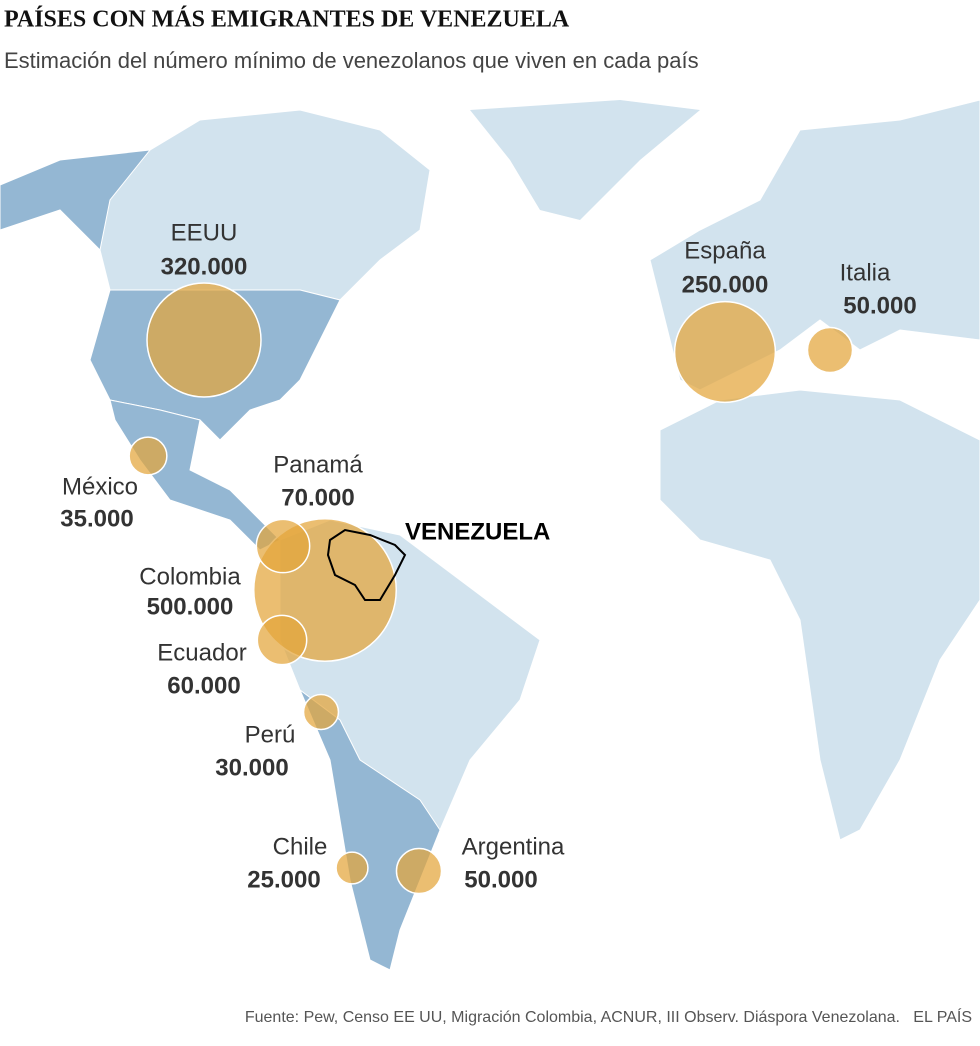 This screenshot has width=980, height=1046. Describe the element at coordinates (366, 564) in the screenshot. I see `venezuela-outline` at that location.